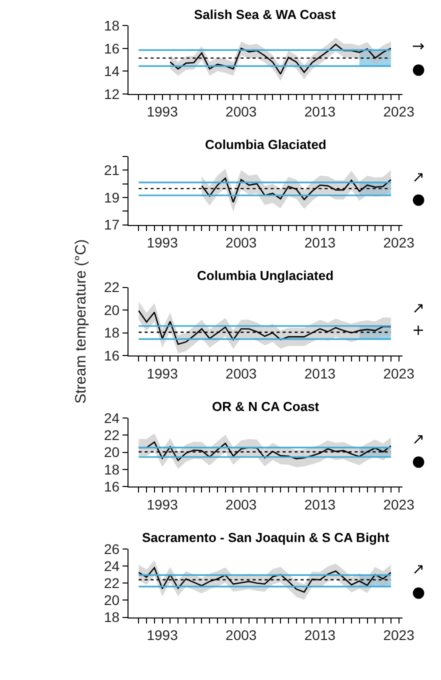 Image resolution: width=441 pixels, height=680 pixels. Describe the element at coordinates (112, 548) in the screenshot. I see `y-tick-label: 26` at that location.